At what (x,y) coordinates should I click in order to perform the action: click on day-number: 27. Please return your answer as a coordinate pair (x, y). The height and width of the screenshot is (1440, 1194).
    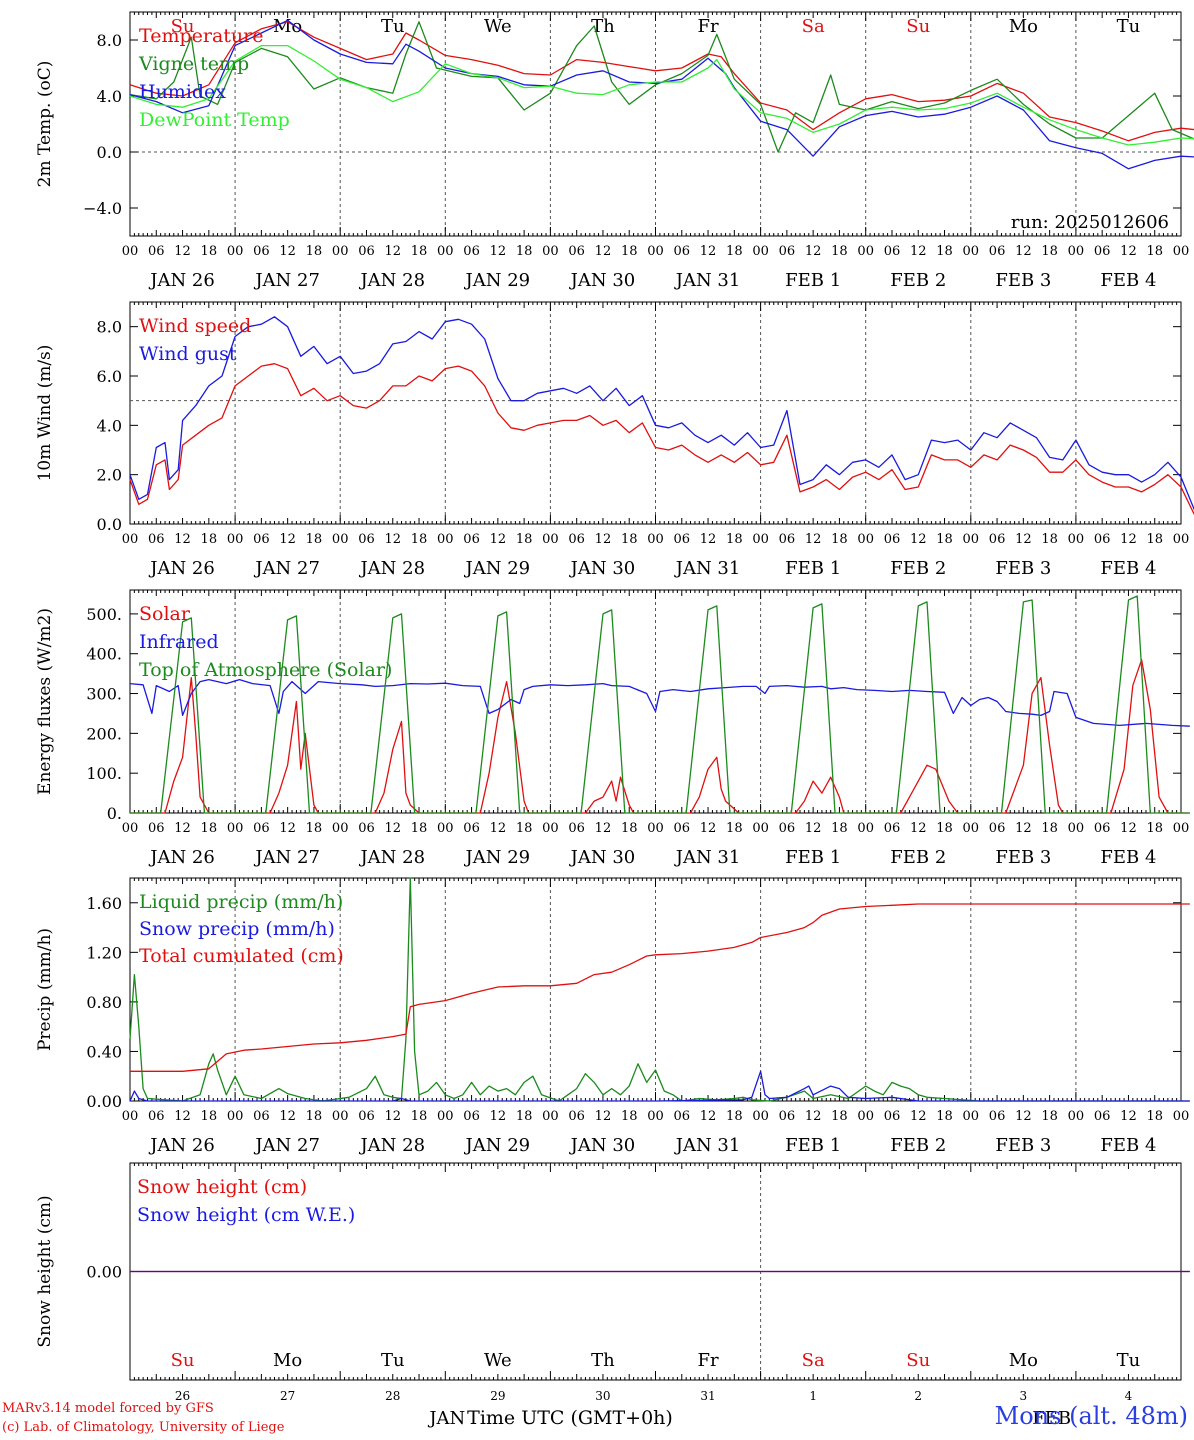
    Looking at the image, I should click on (287, 1396).